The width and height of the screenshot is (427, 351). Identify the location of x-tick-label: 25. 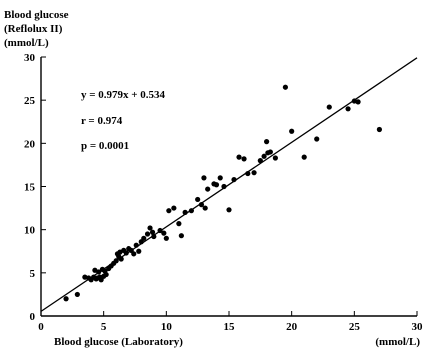
(355, 327).